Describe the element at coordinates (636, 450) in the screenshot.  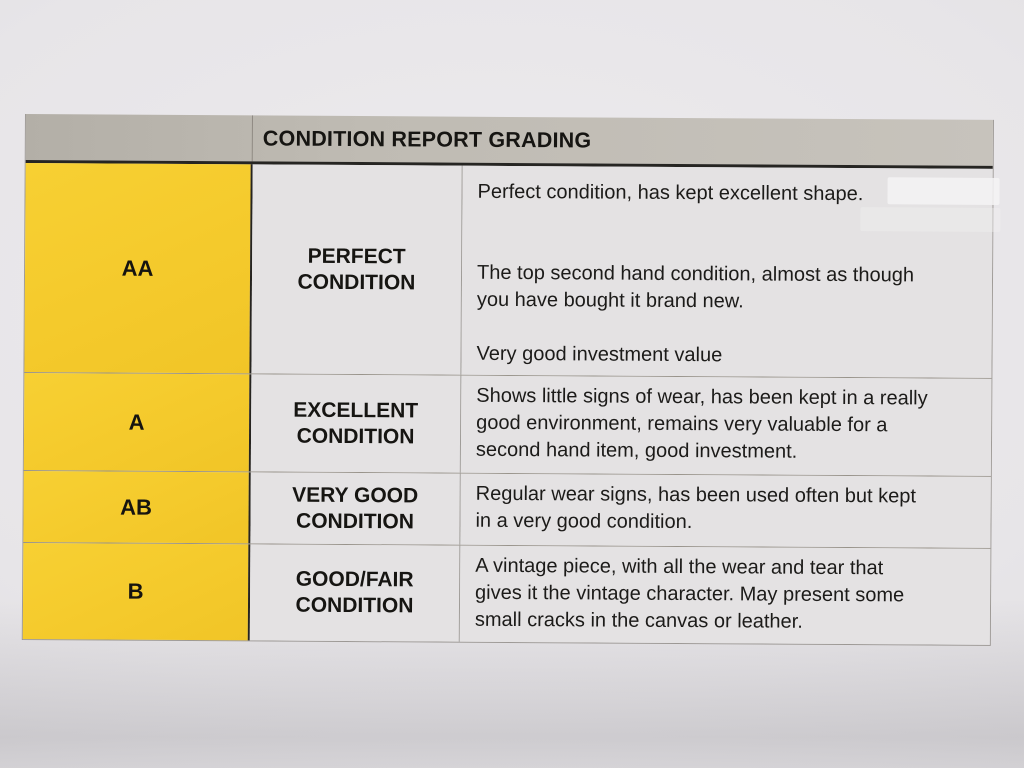
I see `description-line: second hand item, good investment.` at that location.